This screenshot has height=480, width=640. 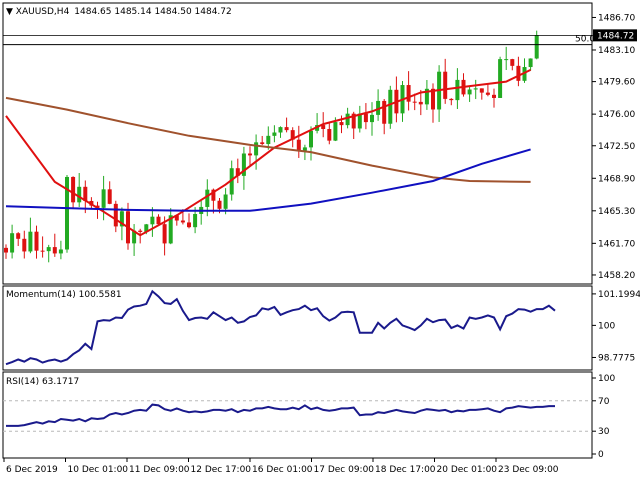 I want to click on rsi-tick-label: 100, so click(x=606, y=379).